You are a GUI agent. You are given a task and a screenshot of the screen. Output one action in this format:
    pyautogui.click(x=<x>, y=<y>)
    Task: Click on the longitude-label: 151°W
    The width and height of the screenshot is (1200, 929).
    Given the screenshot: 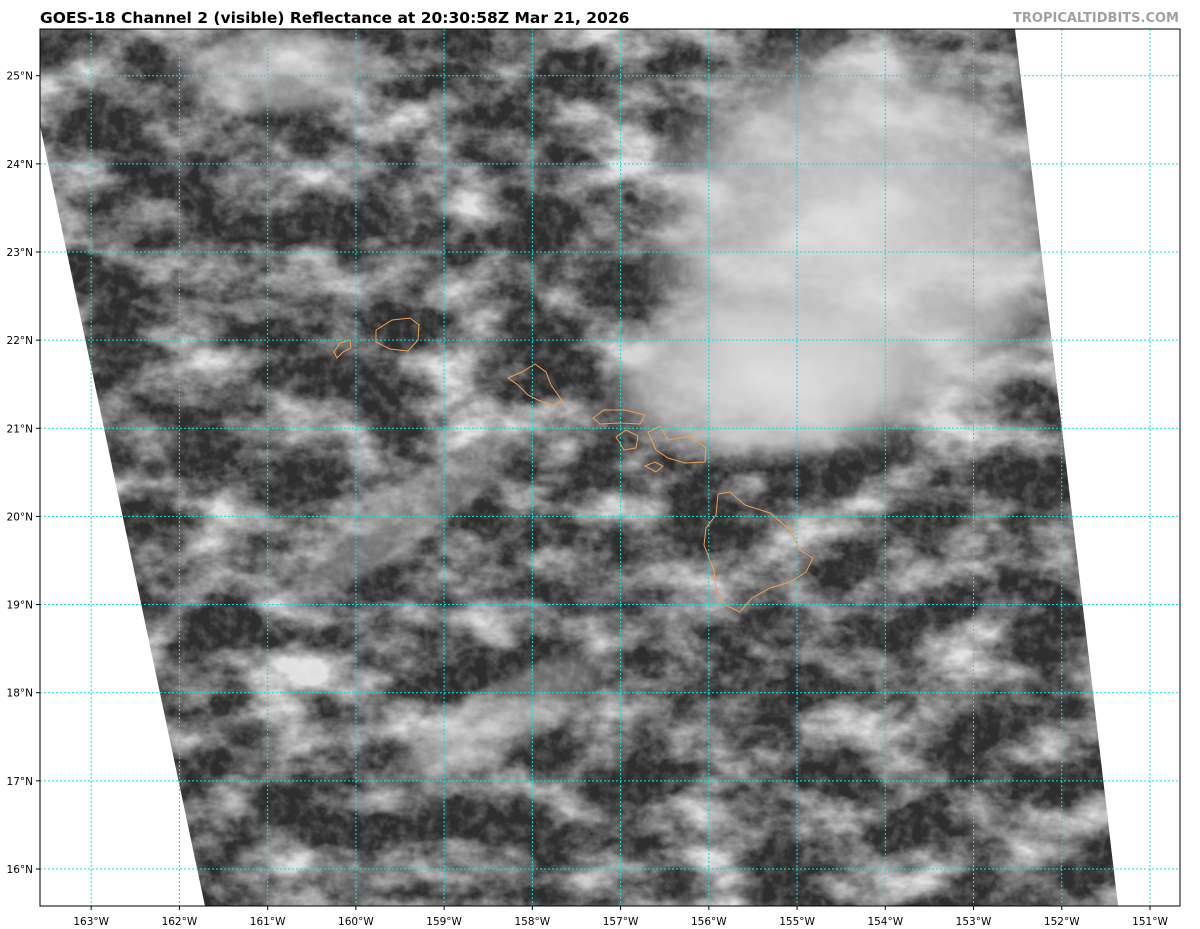 What is the action you would take?
    pyautogui.click(x=1150, y=922)
    